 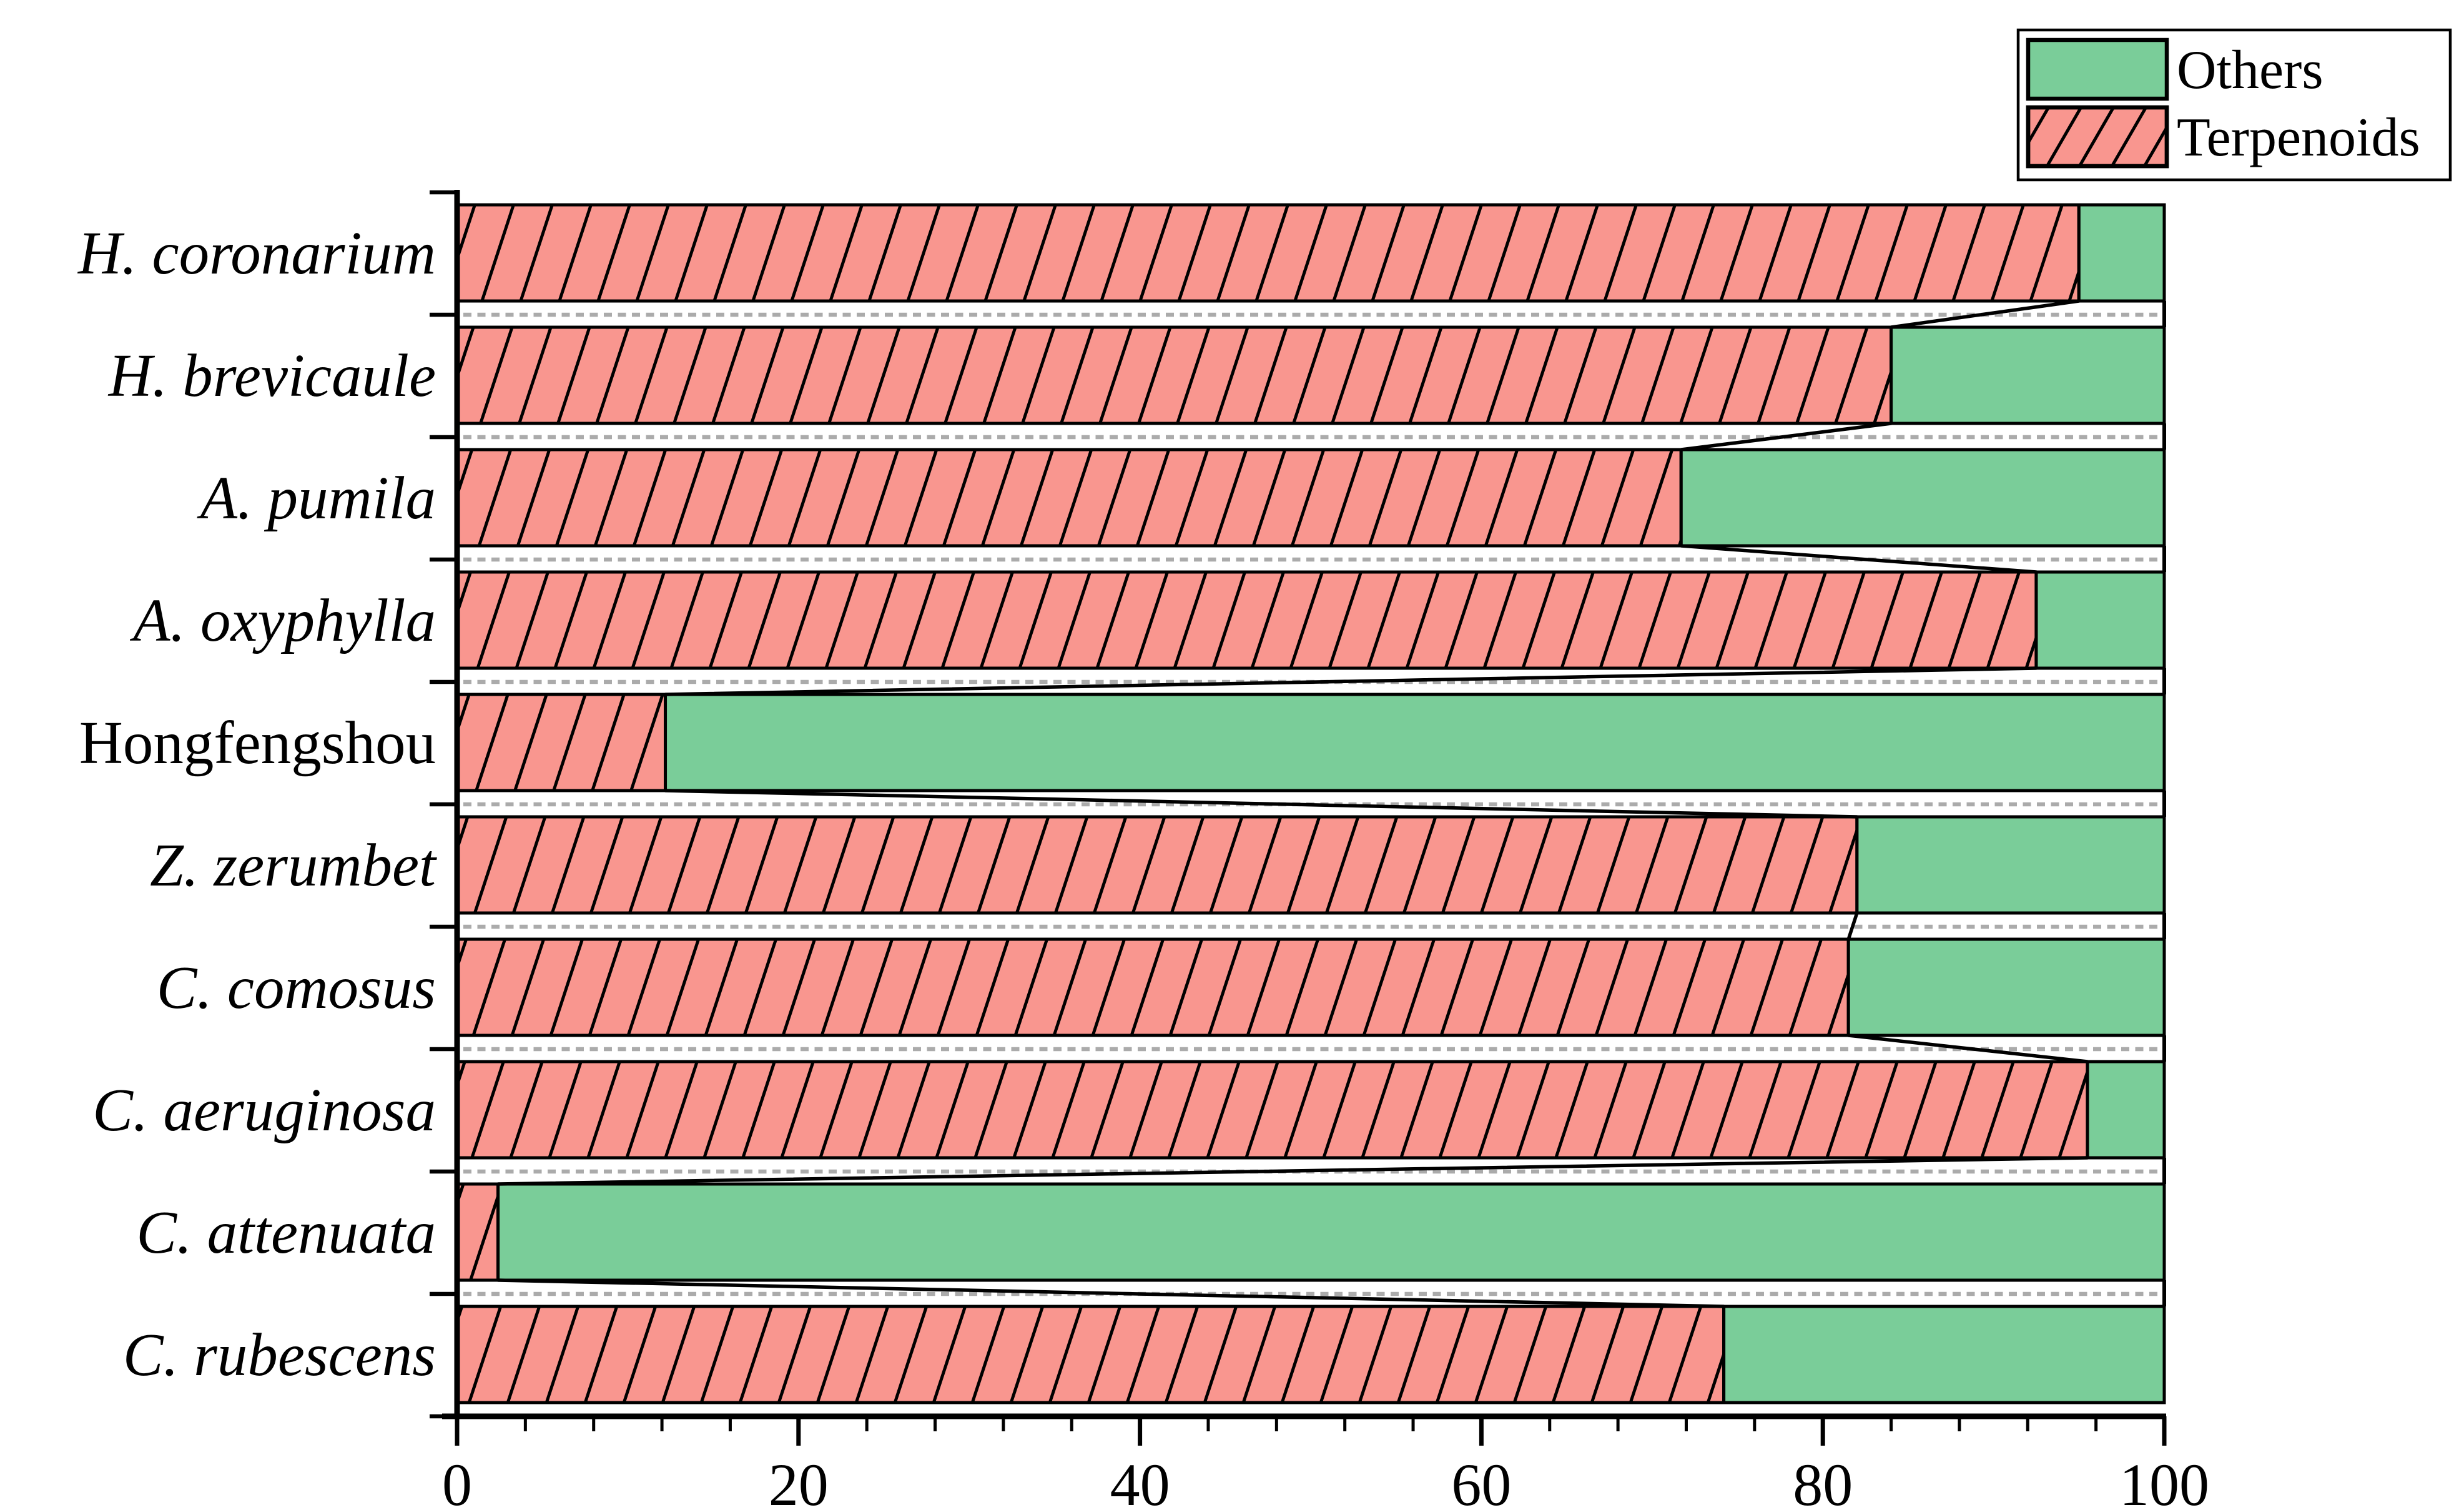 What do you see at coordinates (286, 1232) in the screenshot?
I see `category-label-c-attenuata: C. attenuata` at bounding box center [286, 1232].